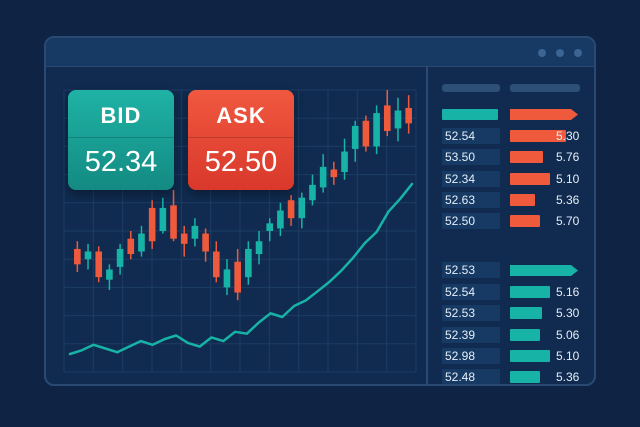 The image size is (640, 427). What do you see at coordinates (241, 115) in the screenshot?
I see `ask-label: ASK` at bounding box center [241, 115].